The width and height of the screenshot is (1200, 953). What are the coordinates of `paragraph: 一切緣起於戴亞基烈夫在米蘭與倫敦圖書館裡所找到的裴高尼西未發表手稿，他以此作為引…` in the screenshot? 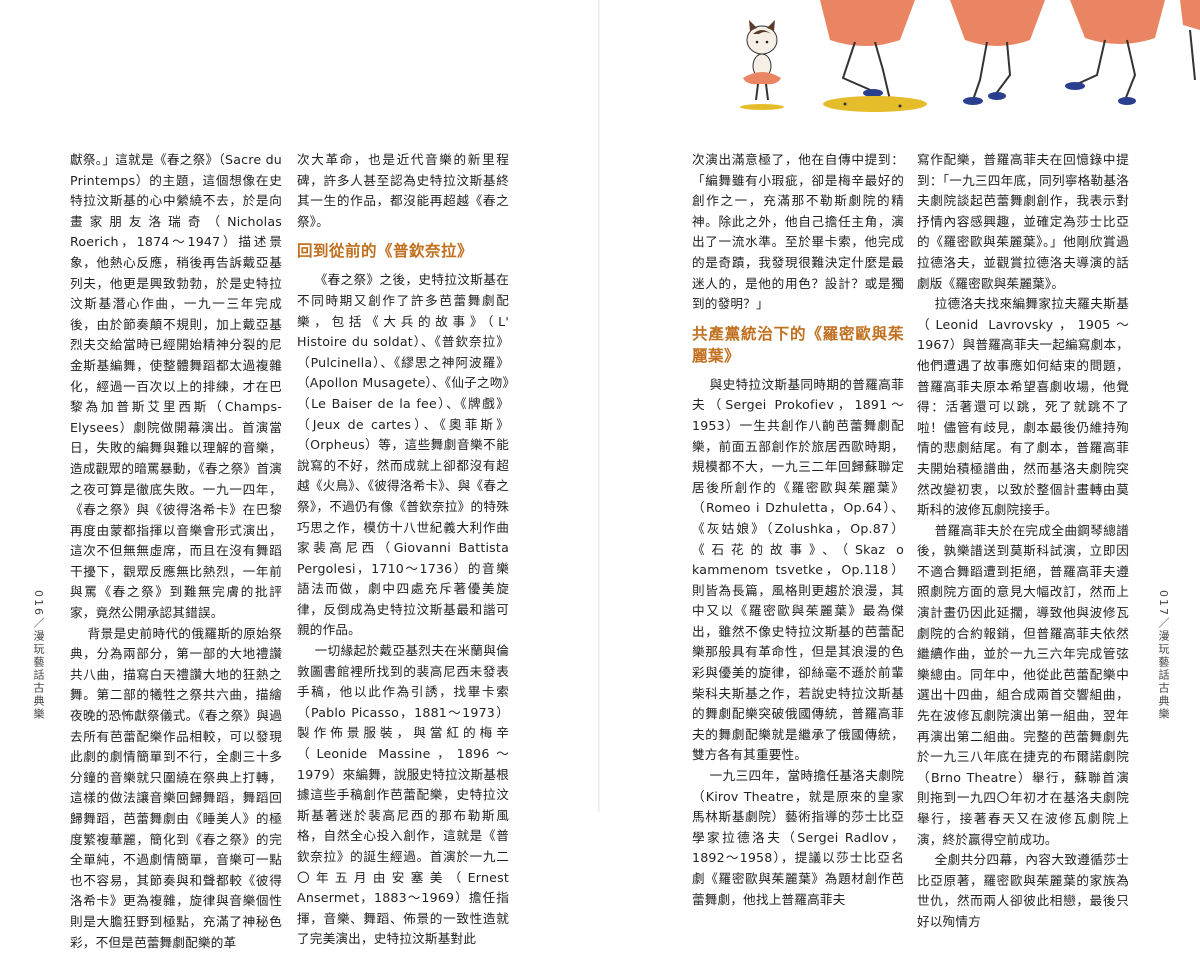 It's located at (403, 795).